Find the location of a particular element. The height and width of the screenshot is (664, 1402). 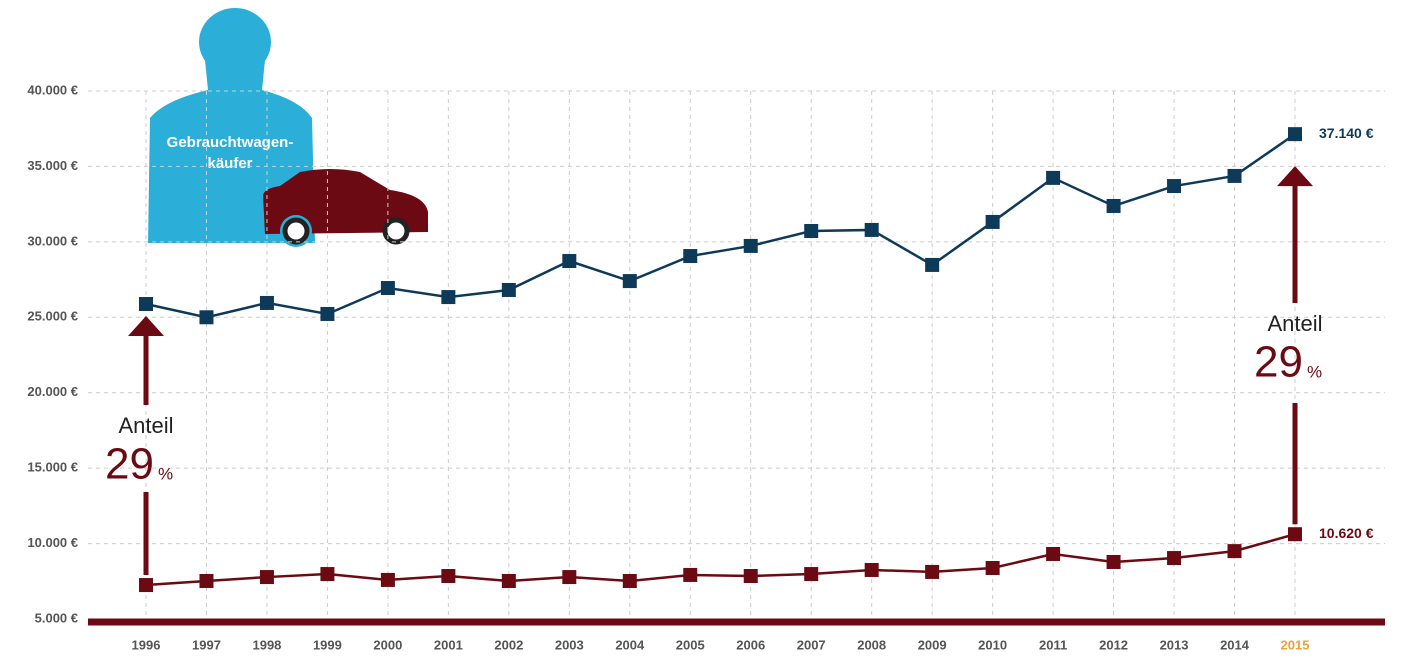

x-tick-label: 2004 is located at coordinates (630, 644).